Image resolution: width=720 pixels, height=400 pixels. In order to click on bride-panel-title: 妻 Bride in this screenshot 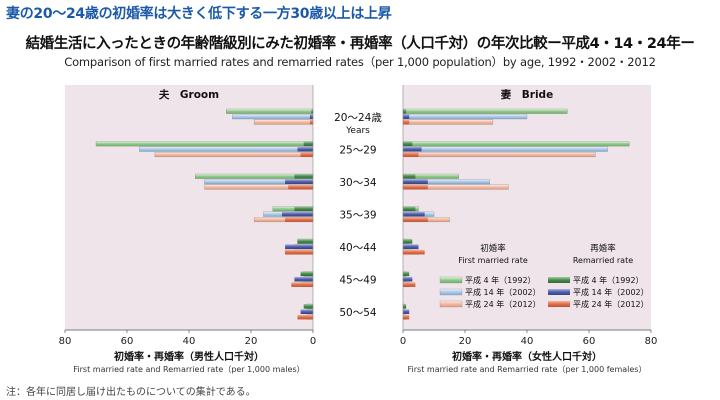, I will do `click(527, 94)`.